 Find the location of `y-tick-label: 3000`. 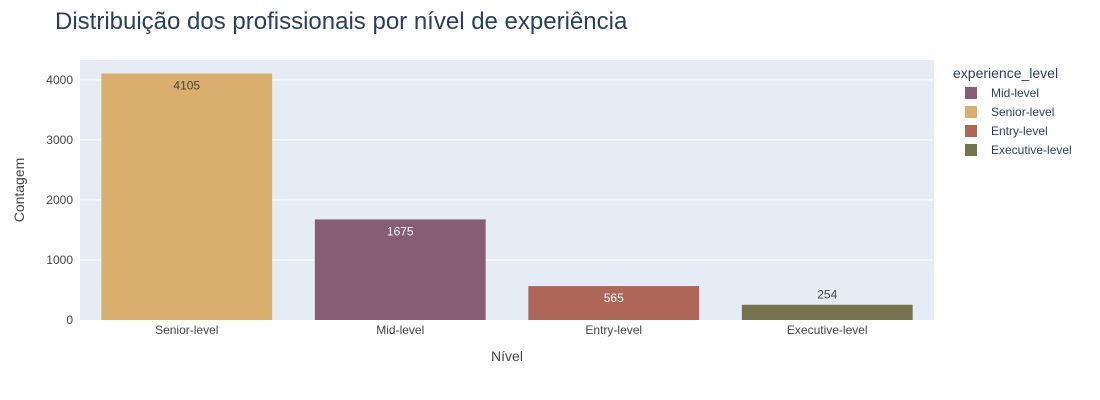

y-tick-label: 3000 is located at coordinates (59, 140).